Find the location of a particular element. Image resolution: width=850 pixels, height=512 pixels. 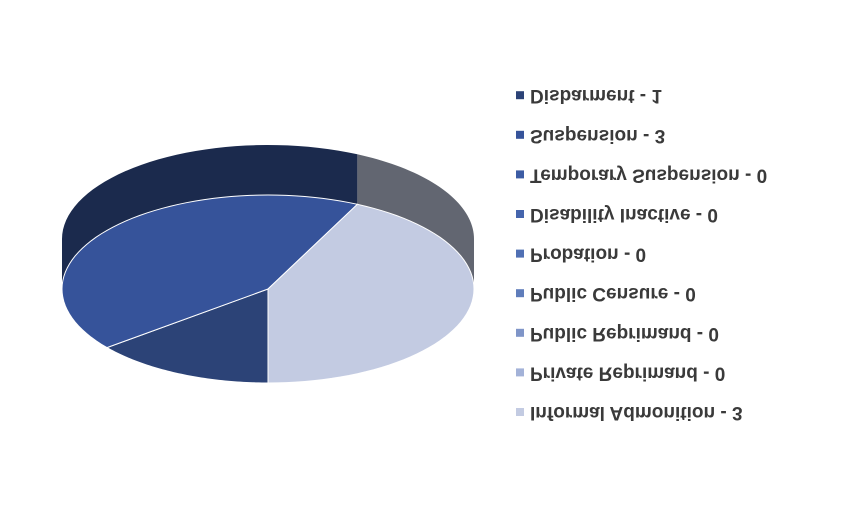

legend-label: Suspension - 3 is located at coordinates (597, 135).